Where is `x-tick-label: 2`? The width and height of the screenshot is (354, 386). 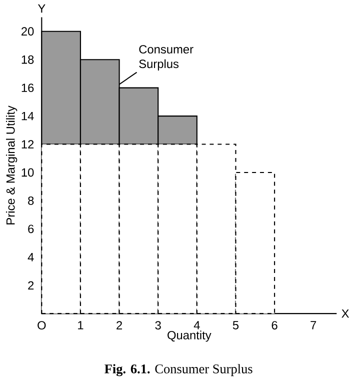
x-tick-label: 2 is located at coordinates (119, 325).